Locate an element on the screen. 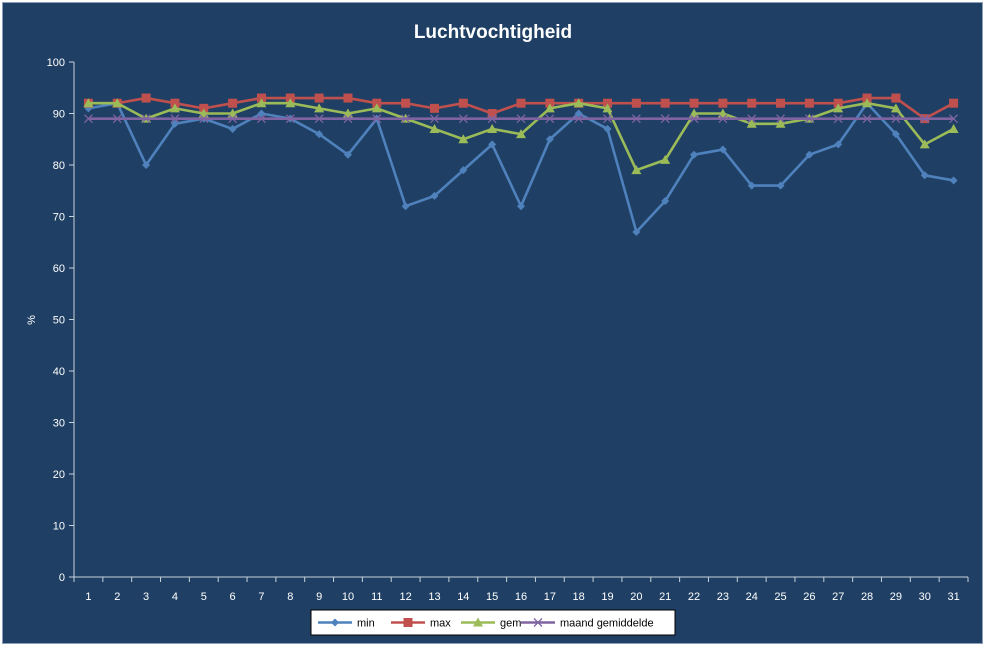  legend-item-min: min is located at coordinates (346, 624).